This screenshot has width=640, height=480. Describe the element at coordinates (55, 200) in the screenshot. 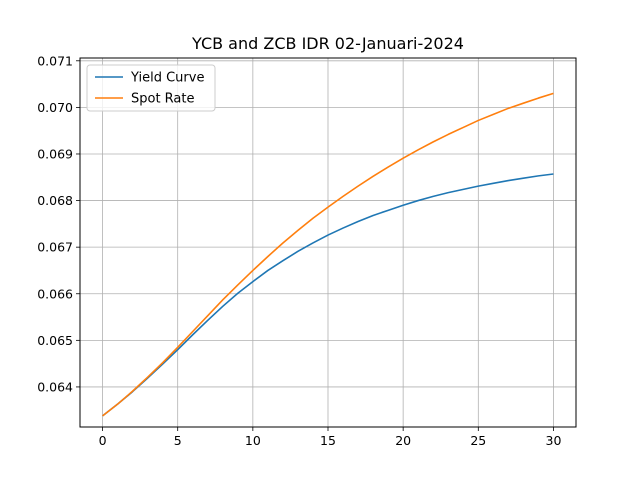

I see `y-tick-label: 0.068` at that location.